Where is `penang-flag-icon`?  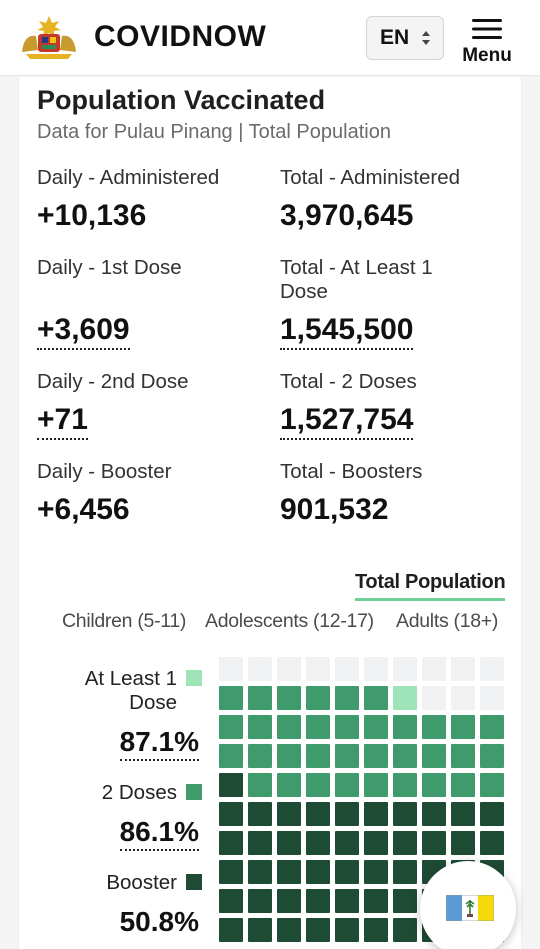 penang-flag-icon is located at coordinates (470, 908).